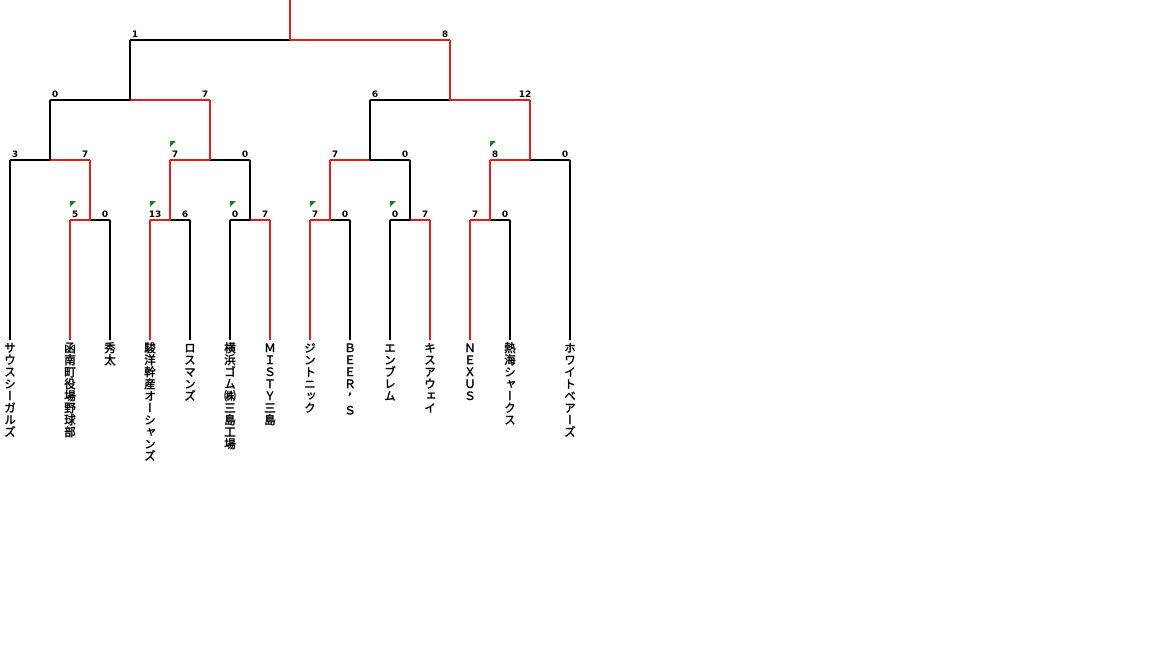 The height and width of the screenshot is (648, 1152). I want to click on r1a-left-score: 5, so click(75, 215).